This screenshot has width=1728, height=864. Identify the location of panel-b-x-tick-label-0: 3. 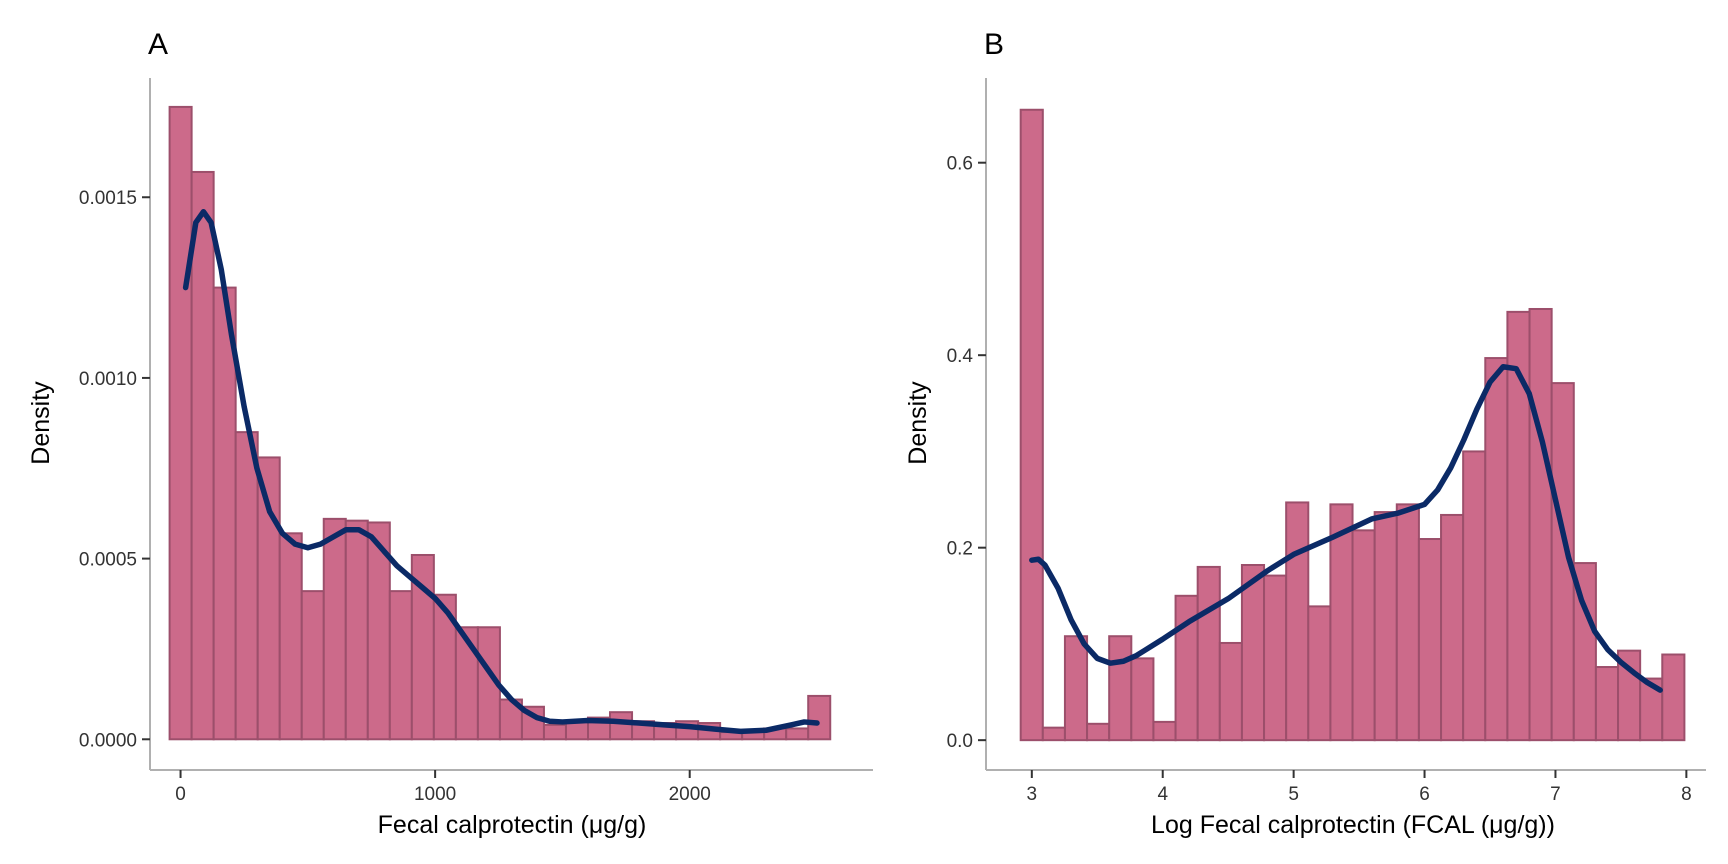
(1032, 794).